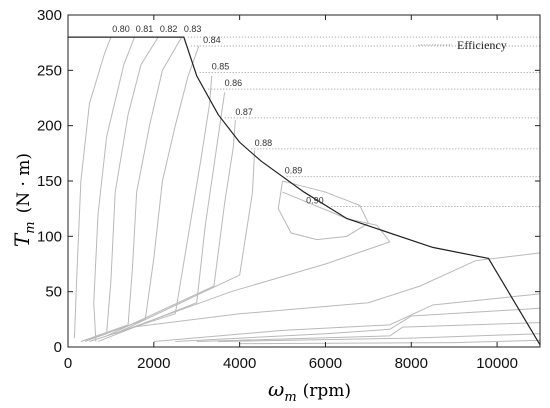 This screenshot has width=550, height=408. Describe the element at coordinates (145, 29) in the screenshot. I see `efficiency-label-1: 0.81` at that location.